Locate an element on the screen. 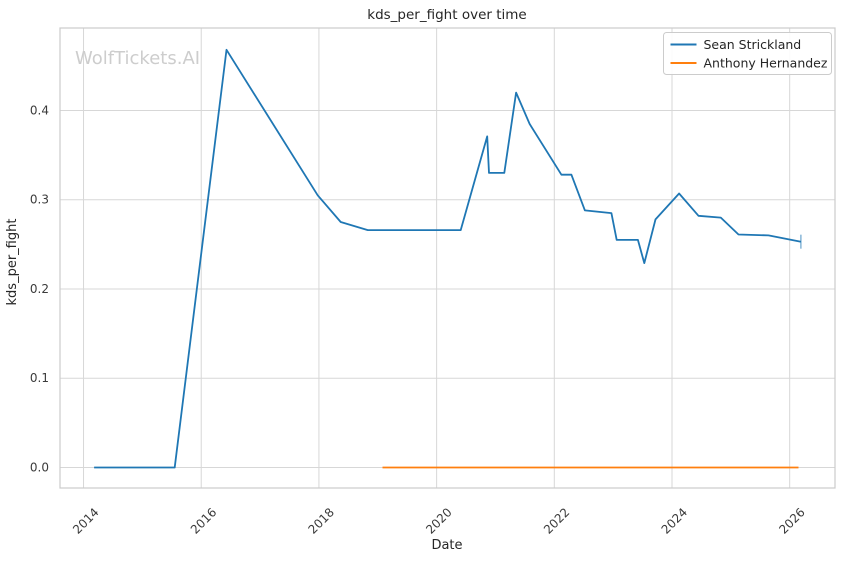 The height and width of the screenshot is (561, 844). y-tick-label: 0.1 is located at coordinates (39, 378).